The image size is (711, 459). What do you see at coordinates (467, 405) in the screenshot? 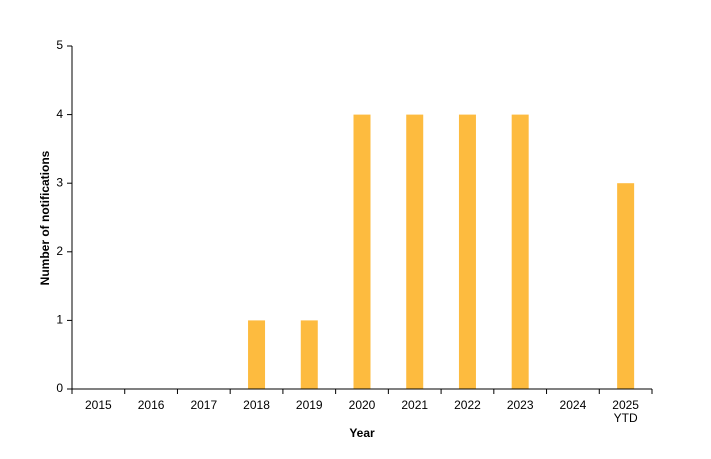
I see `x-tick-label: 2022` at bounding box center [467, 405].